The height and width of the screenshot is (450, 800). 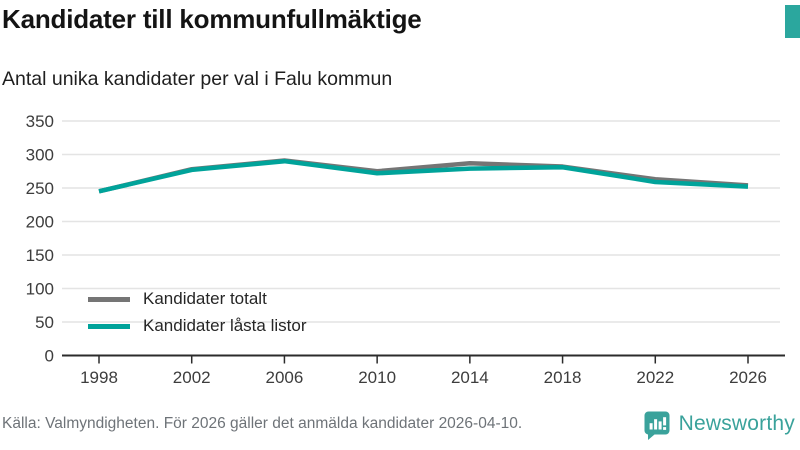 I want to click on svg-text: 1998, so click(x=99, y=377).